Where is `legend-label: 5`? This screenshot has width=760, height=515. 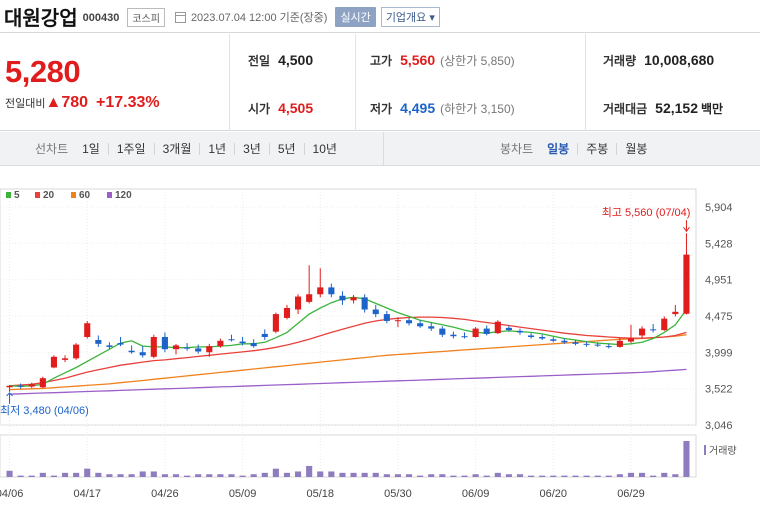
legend-label: 5 is located at coordinates (17, 195).